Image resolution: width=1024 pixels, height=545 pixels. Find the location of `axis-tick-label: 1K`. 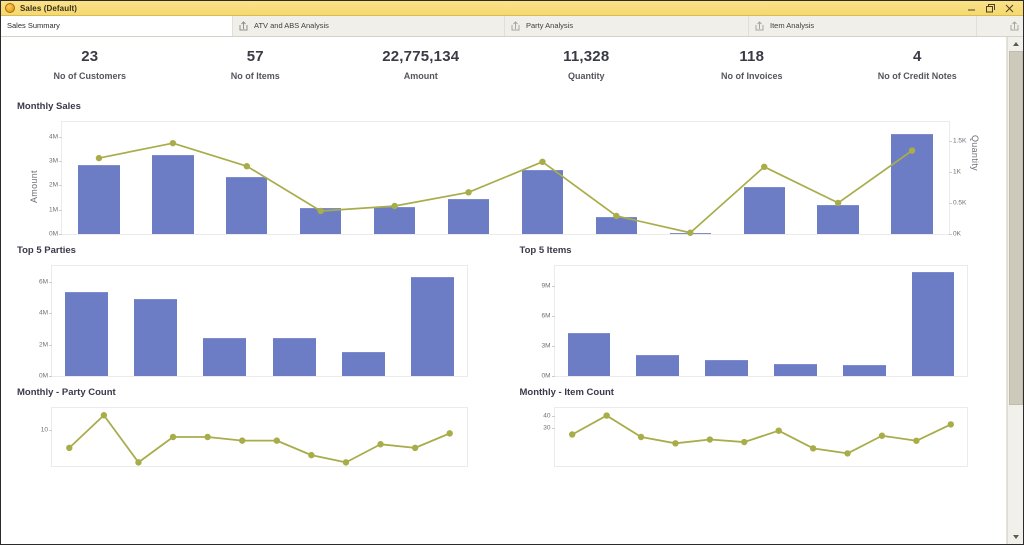

axis-tick-label: 1K is located at coordinates (957, 172).